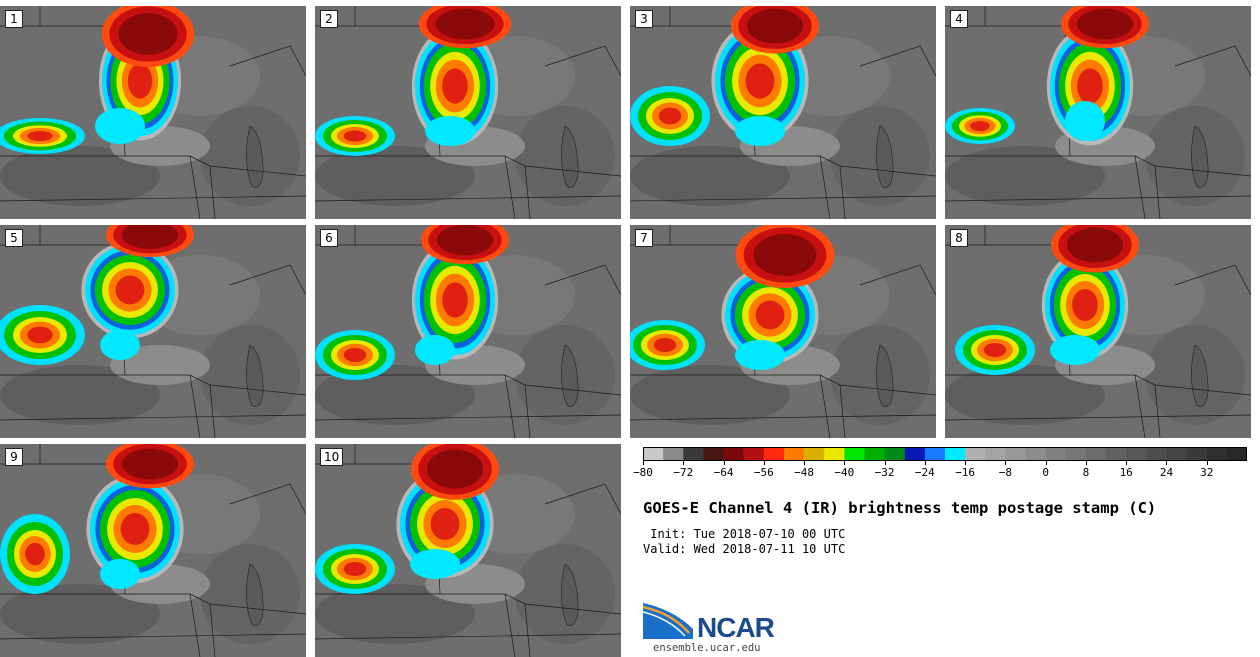 Image resolution: width=1260 pixels, height=657 pixels. What do you see at coordinates (744, 534) in the screenshot?
I see `init-time: Init: Tue 2018-07-10 00 UTC` at bounding box center [744, 534].